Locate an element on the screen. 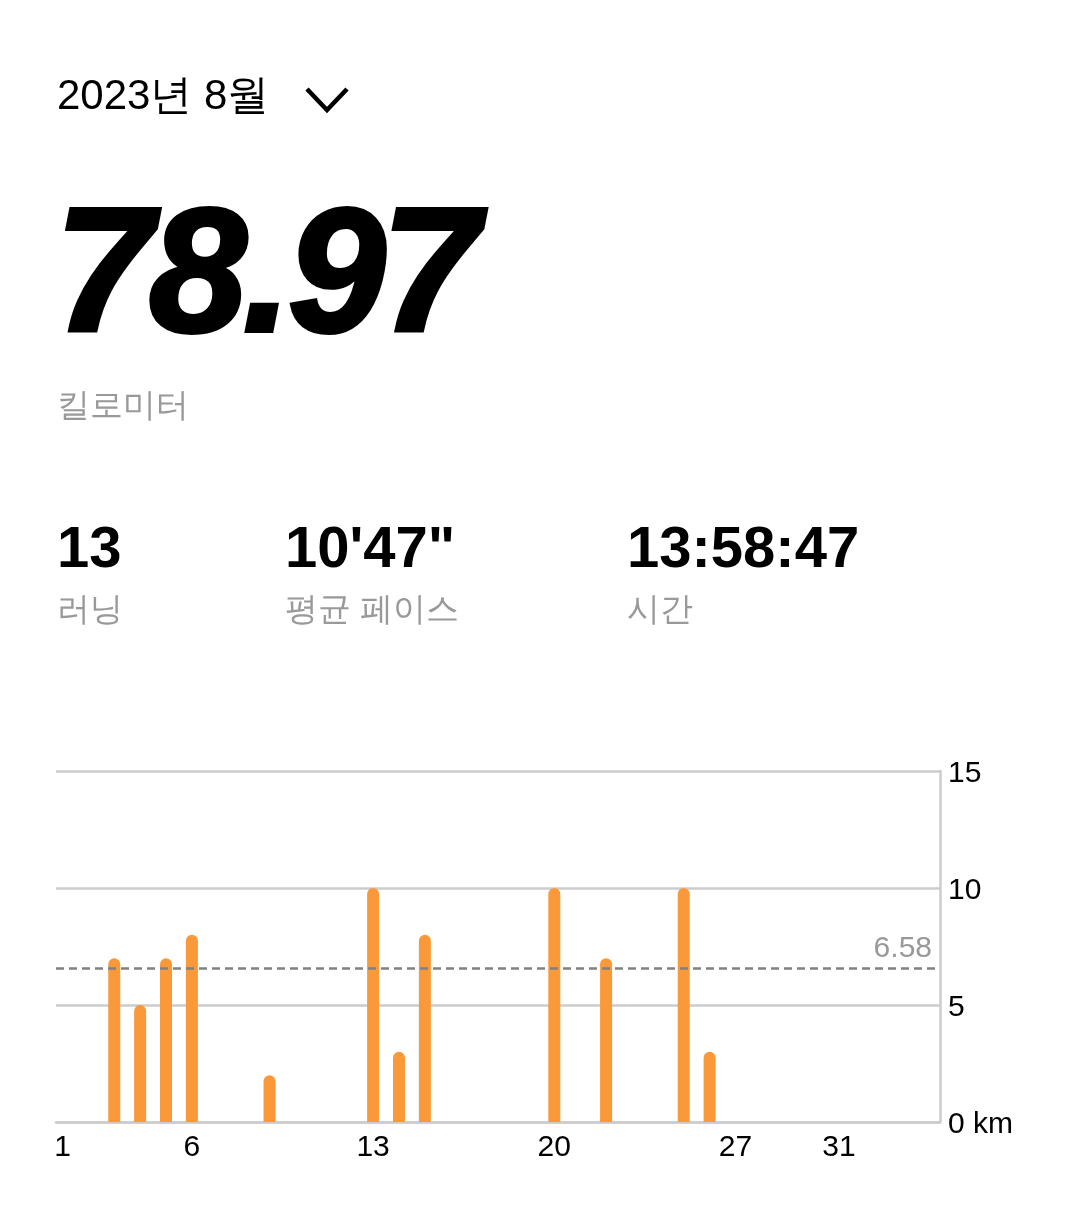 The image size is (1080, 1216). x-tick-label: 27 is located at coordinates (735, 1145).